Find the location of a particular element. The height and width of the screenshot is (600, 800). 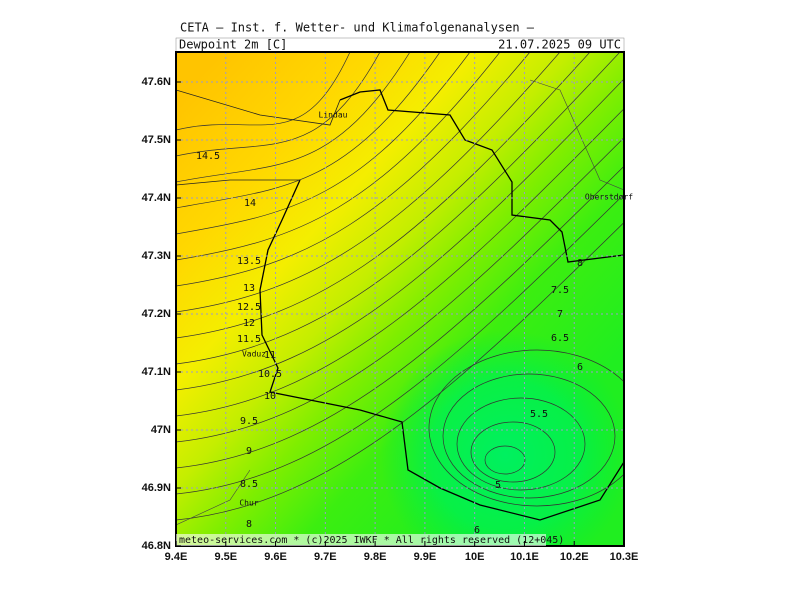

contour-label: 10 is located at coordinates (270, 396).